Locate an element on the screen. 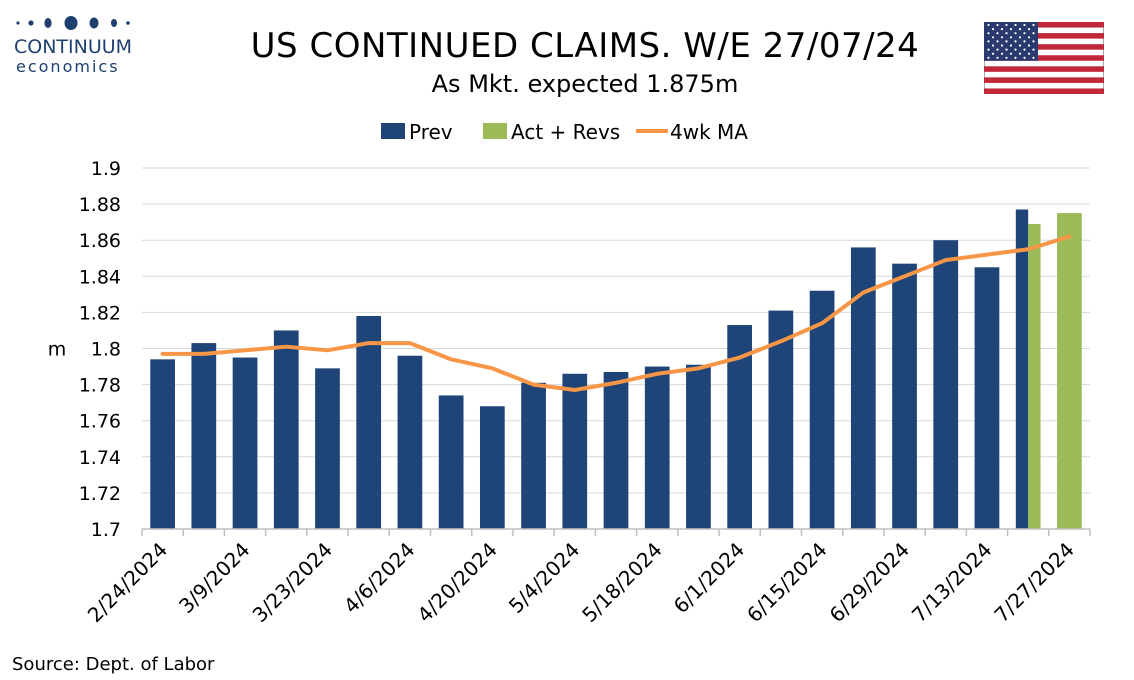  y-tick-label: 1.74 is located at coordinates (100, 458).